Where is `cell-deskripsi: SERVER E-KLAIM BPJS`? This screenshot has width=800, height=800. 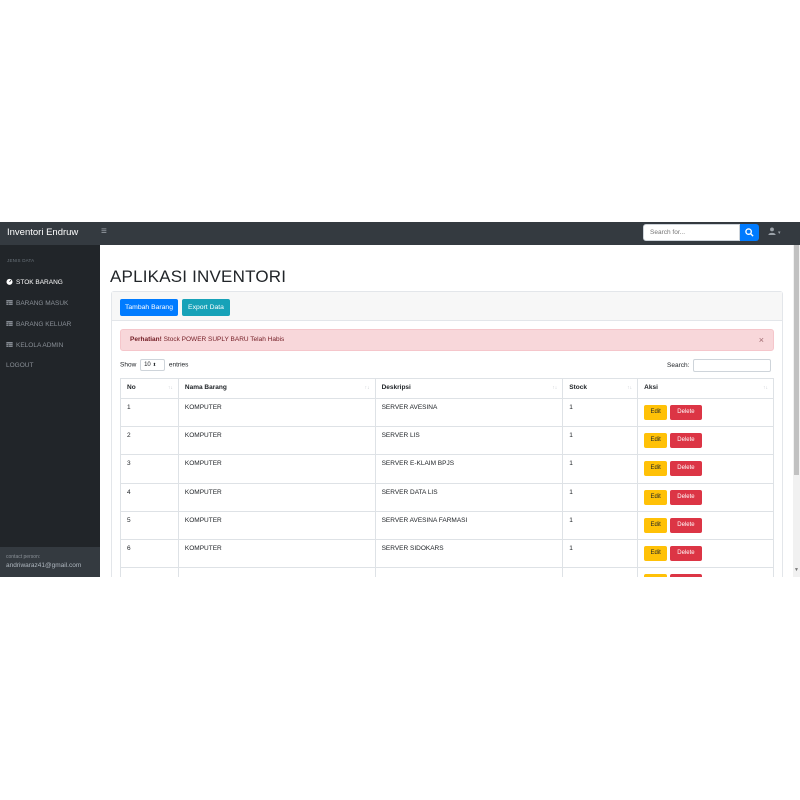
cell-deskripsi: SERVER E-KLAIM BPJS is located at coordinates (469, 469).